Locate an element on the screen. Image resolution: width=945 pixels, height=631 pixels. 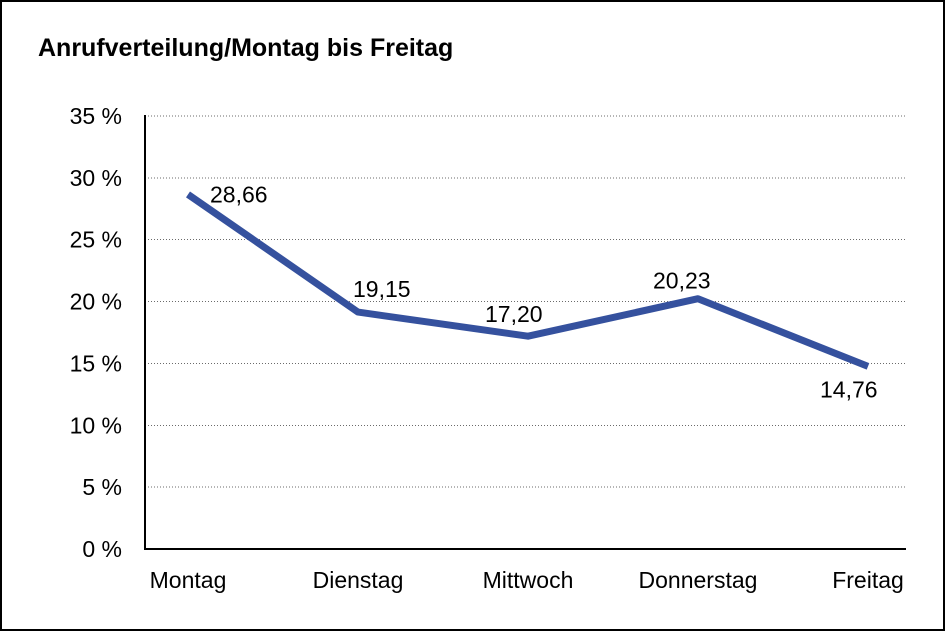
y-tick-label: 10 % is located at coordinates (96, 425).